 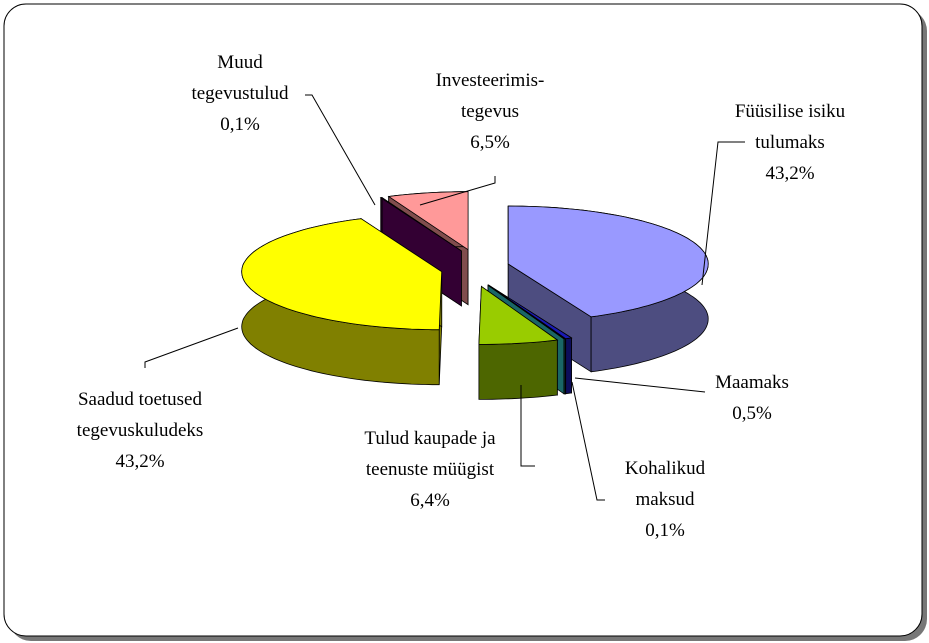 What do you see at coordinates (665, 484) in the screenshot?
I see `category-label: Kohalikud maksud` at bounding box center [665, 484].